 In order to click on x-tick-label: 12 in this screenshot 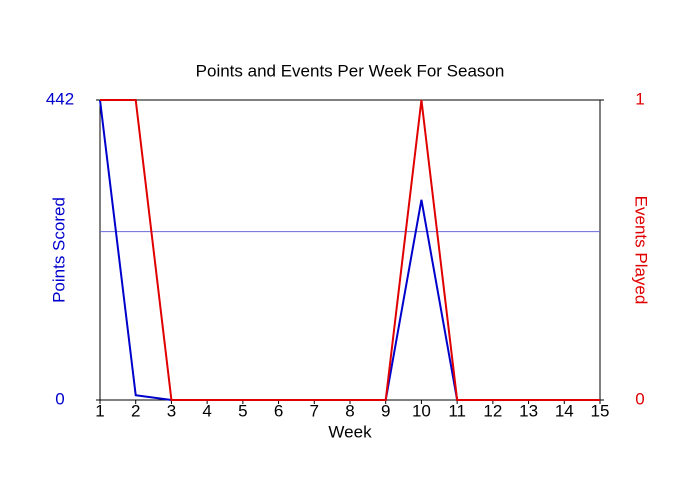, I will do `click(492, 410)`.